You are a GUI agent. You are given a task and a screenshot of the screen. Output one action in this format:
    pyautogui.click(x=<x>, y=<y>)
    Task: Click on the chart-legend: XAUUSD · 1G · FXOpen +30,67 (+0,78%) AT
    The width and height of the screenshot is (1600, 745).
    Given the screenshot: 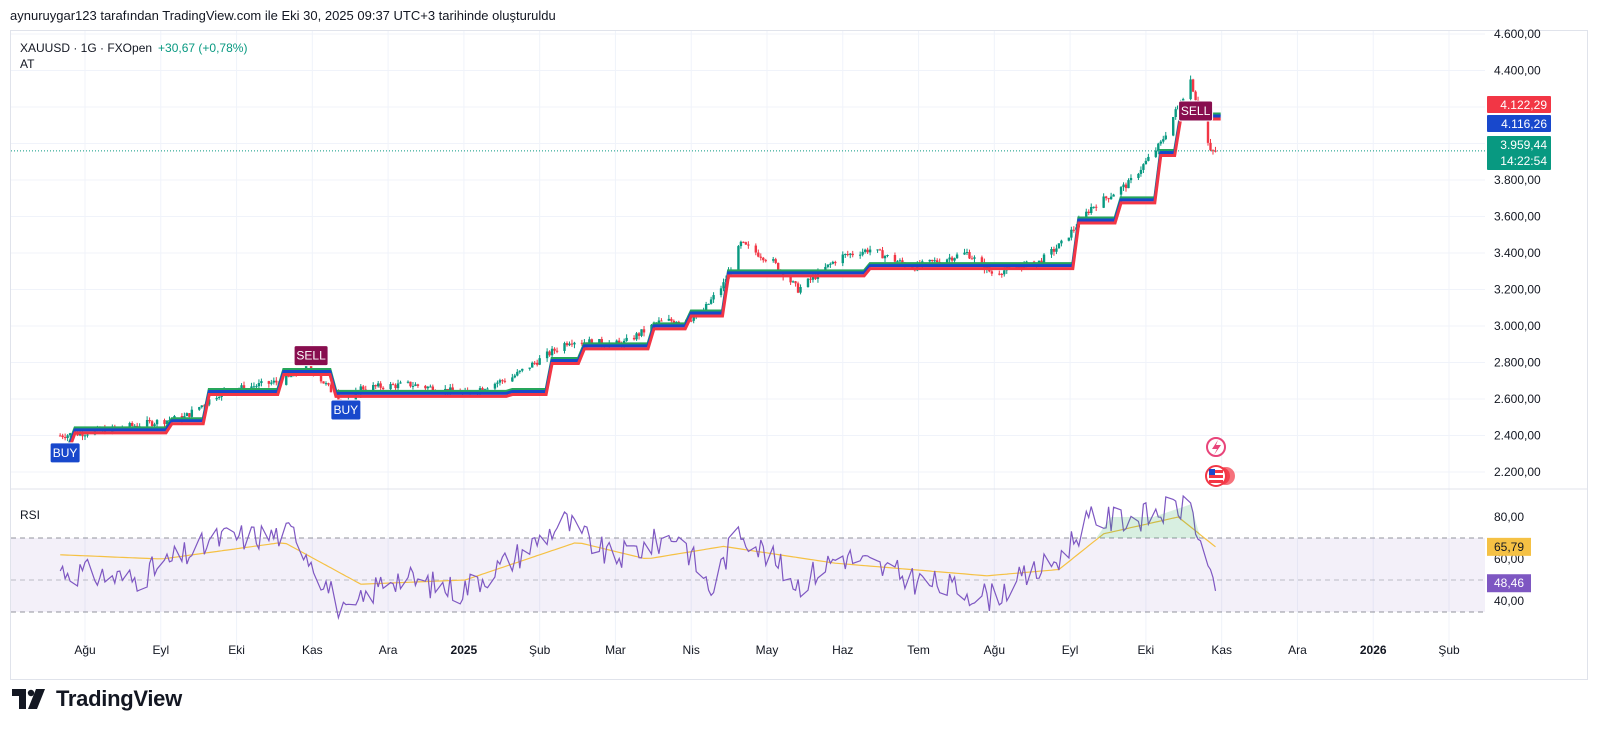 What is the action you would take?
    pyautogui.click(x=133, y=56)
    